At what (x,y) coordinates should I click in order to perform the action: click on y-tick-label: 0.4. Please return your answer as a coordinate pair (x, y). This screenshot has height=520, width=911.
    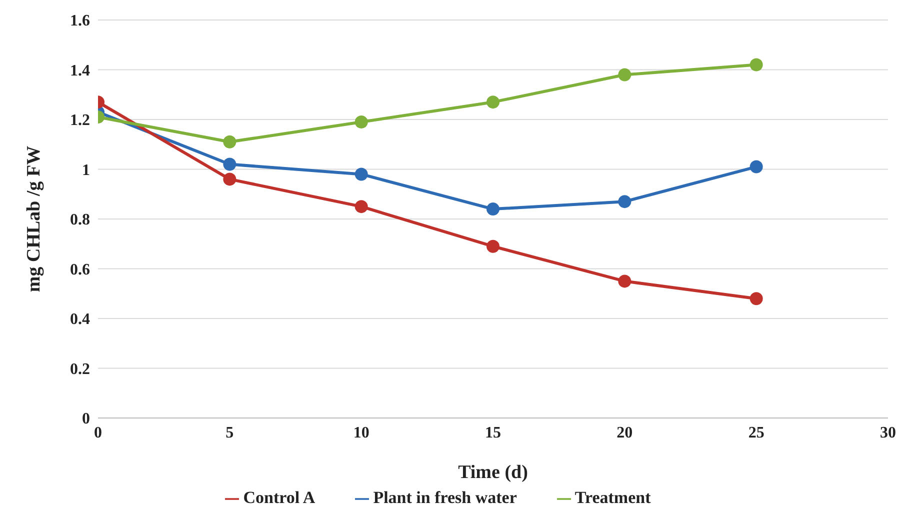
    Looking at the image, I should click on (80, 319).